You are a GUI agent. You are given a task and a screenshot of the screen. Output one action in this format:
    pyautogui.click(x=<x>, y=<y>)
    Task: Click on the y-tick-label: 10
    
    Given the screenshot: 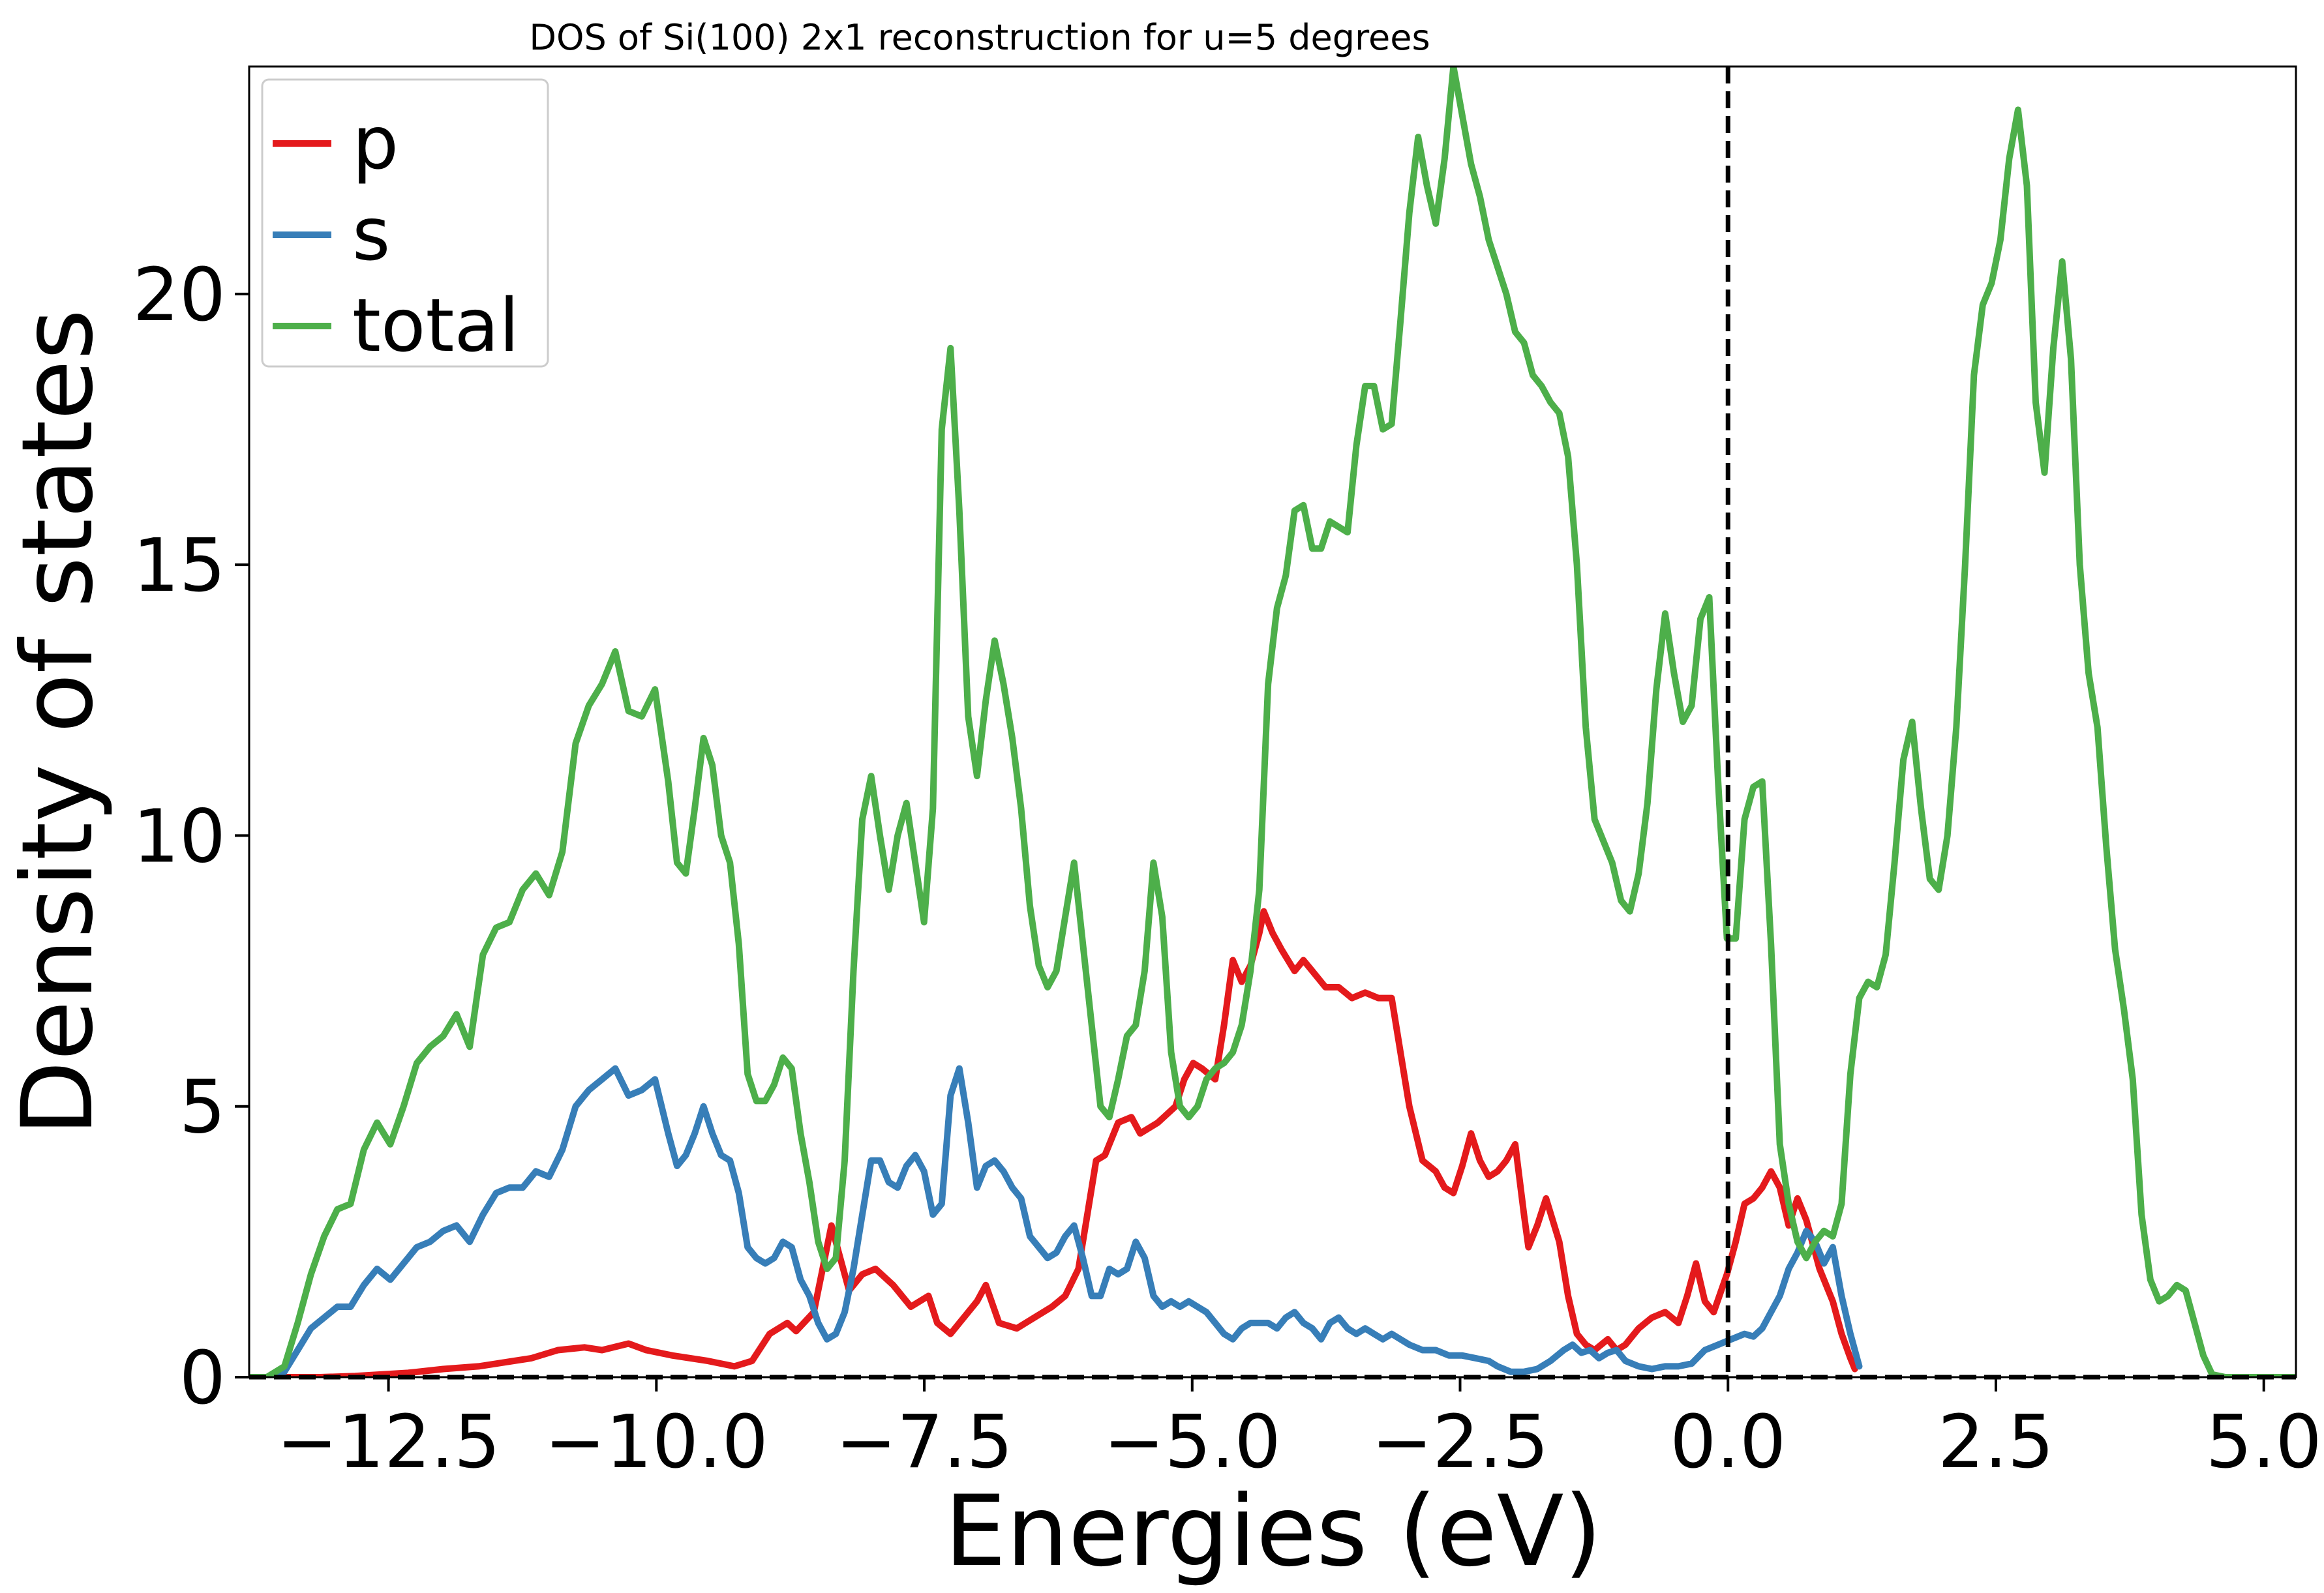 What is the action you would take?
    pyautogui.click(x=179, y=836)
    